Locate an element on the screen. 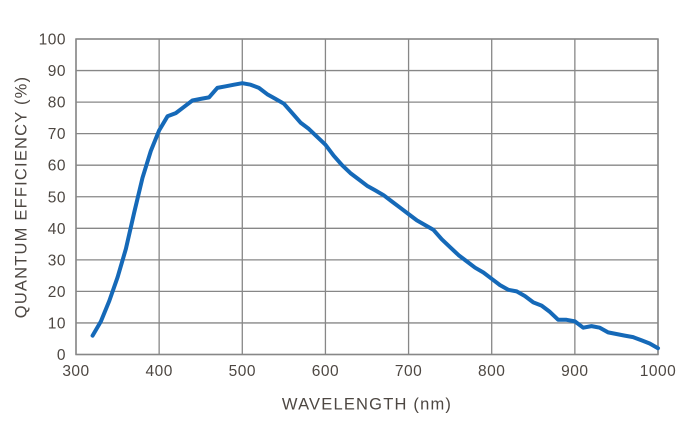  y-tick-label: 30 is located at coordinates (57, 260).